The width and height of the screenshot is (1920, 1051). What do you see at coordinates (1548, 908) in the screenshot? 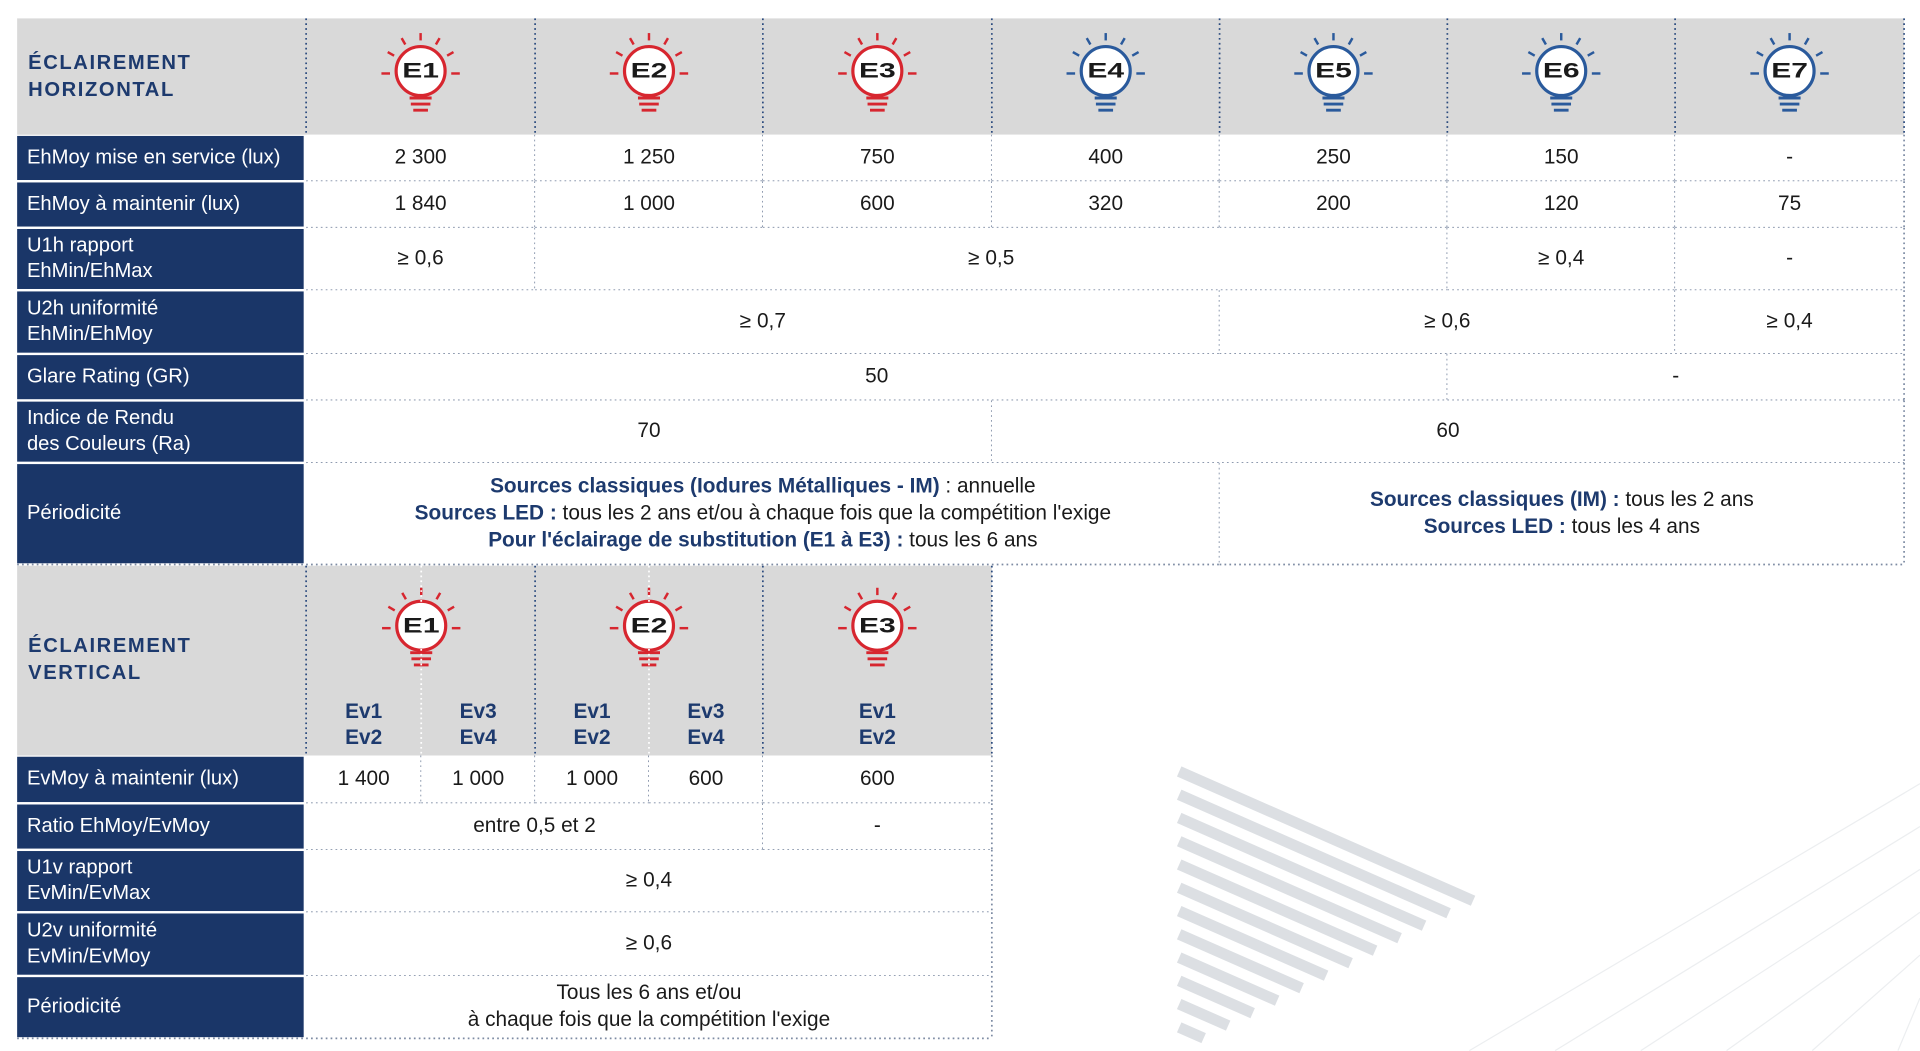
I see `decoration` at bounding box center [1548, 908].